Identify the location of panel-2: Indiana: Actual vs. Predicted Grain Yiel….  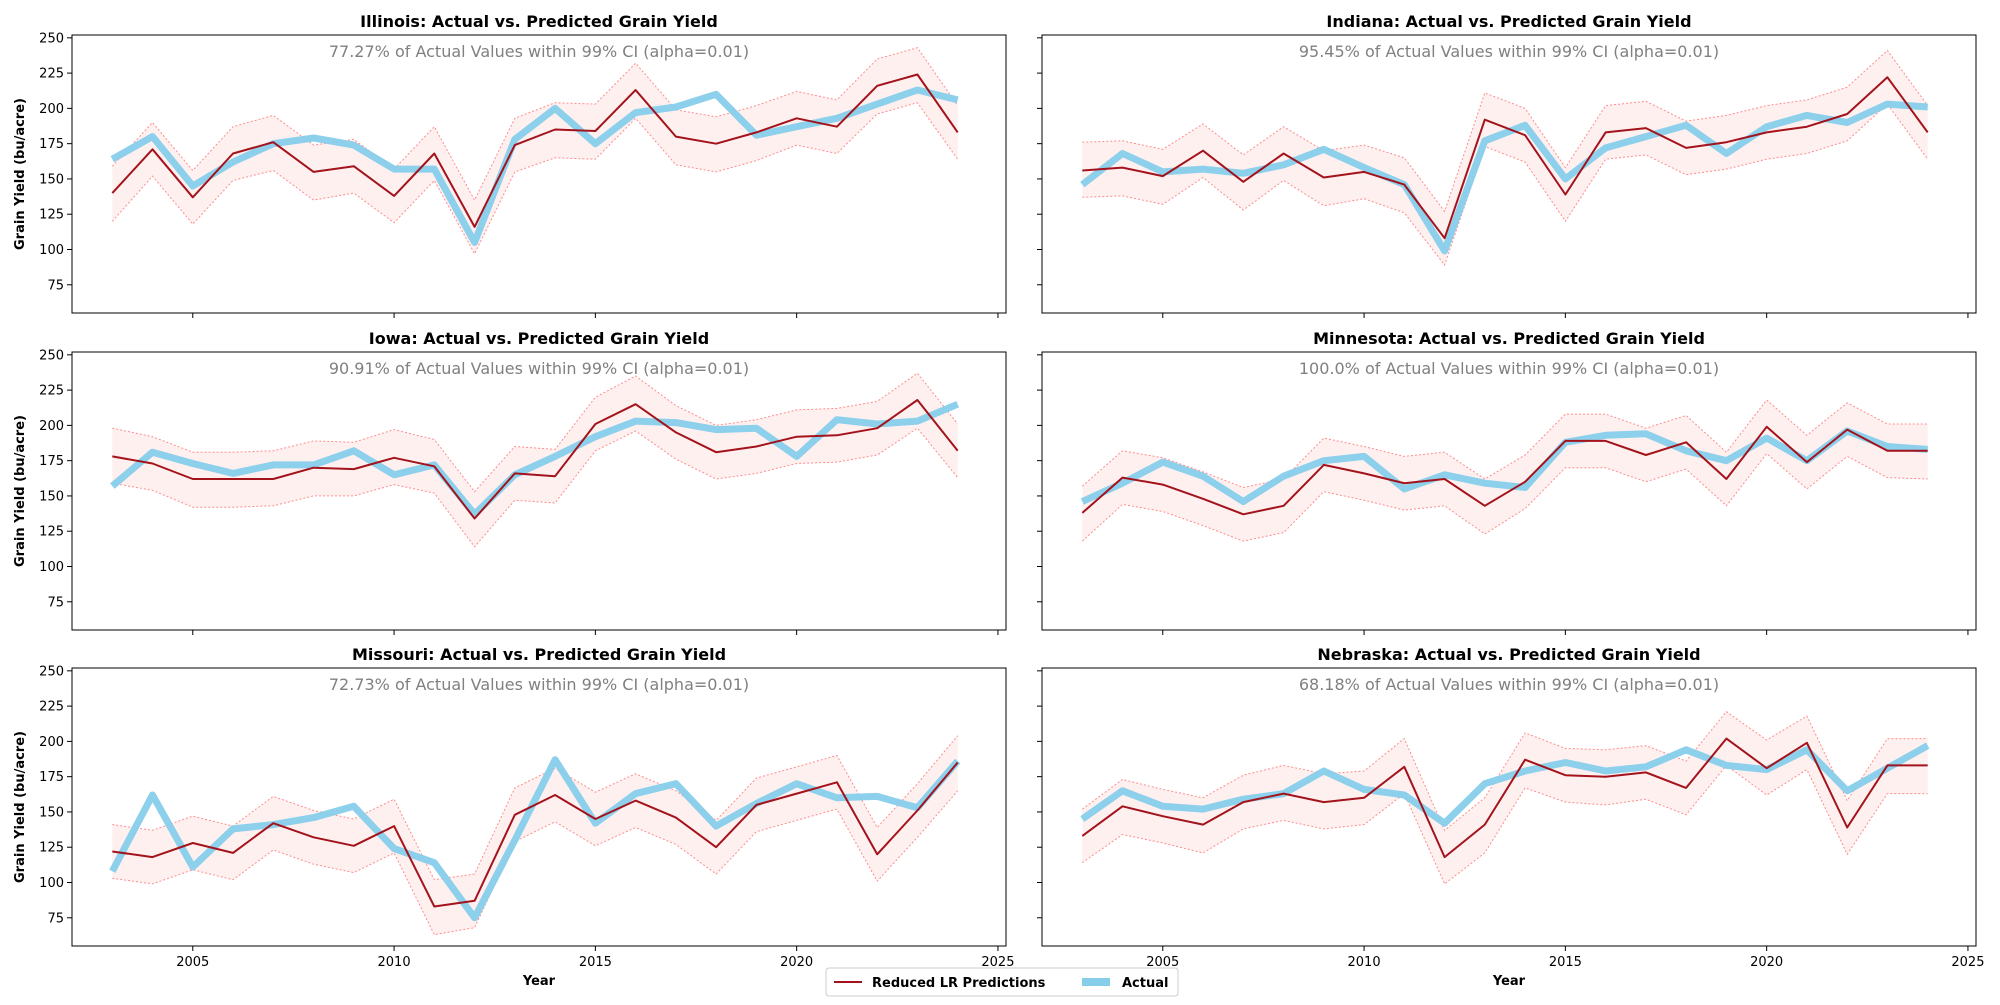
(1507, 165).